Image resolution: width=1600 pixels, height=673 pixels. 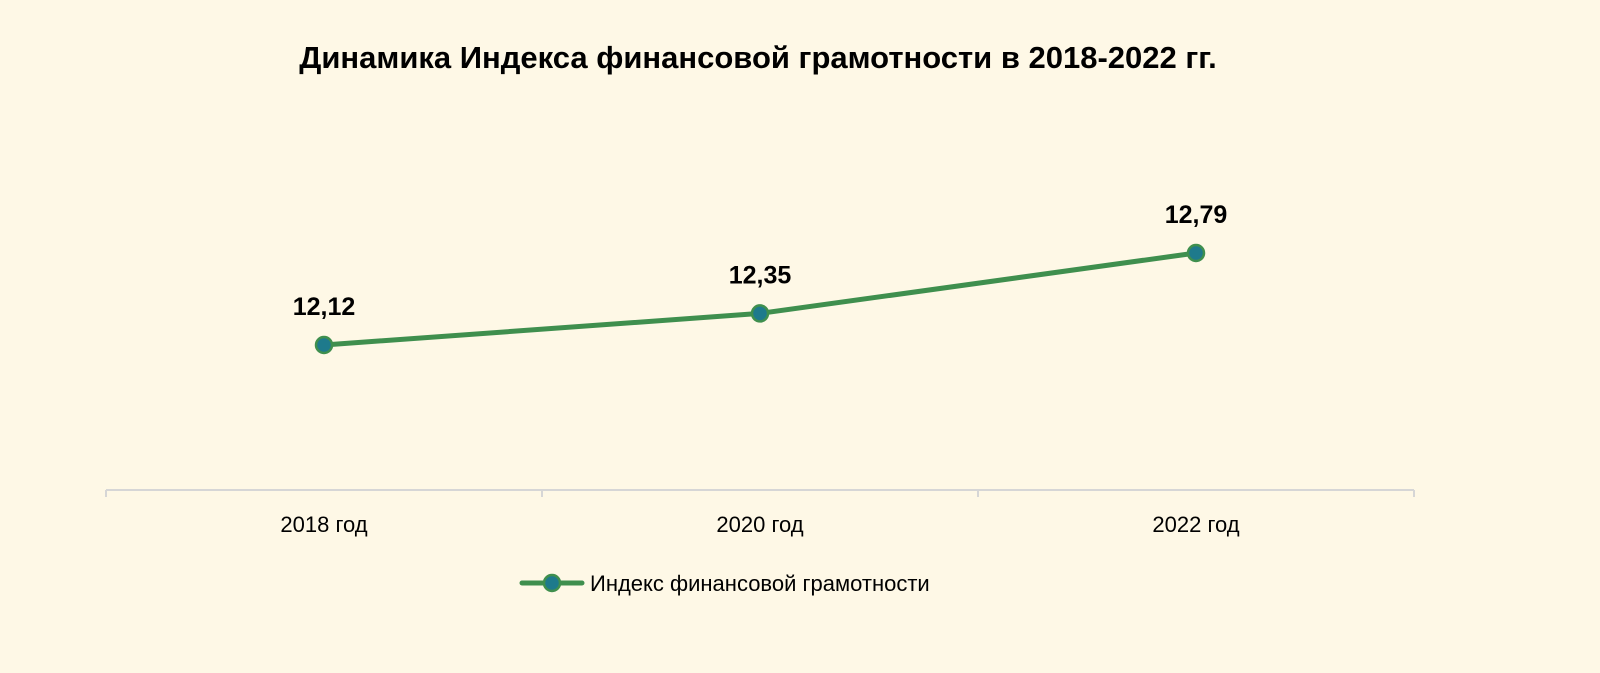 What do you see at coordinates (760, 583) in the screenshot?
I see `legend-label: Индекс финансовой грамотности` at bounding box center [760, 583].